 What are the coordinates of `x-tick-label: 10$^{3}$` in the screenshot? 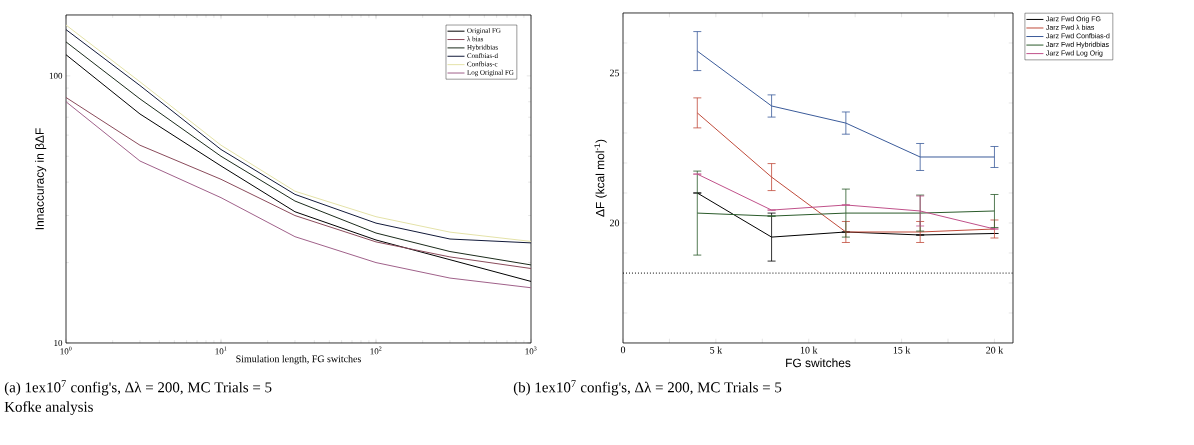 It's located at (531, 350).